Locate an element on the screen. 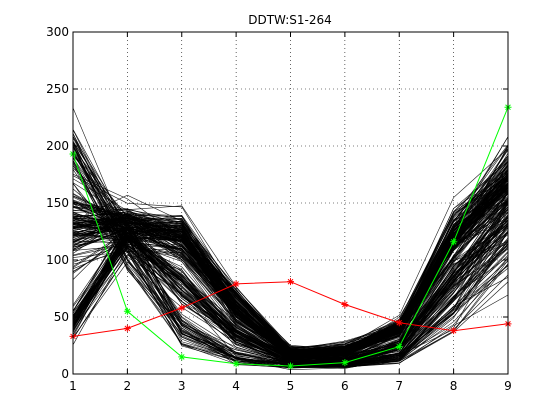  x-tick-label: 2 is located at coordinates (128, 386).